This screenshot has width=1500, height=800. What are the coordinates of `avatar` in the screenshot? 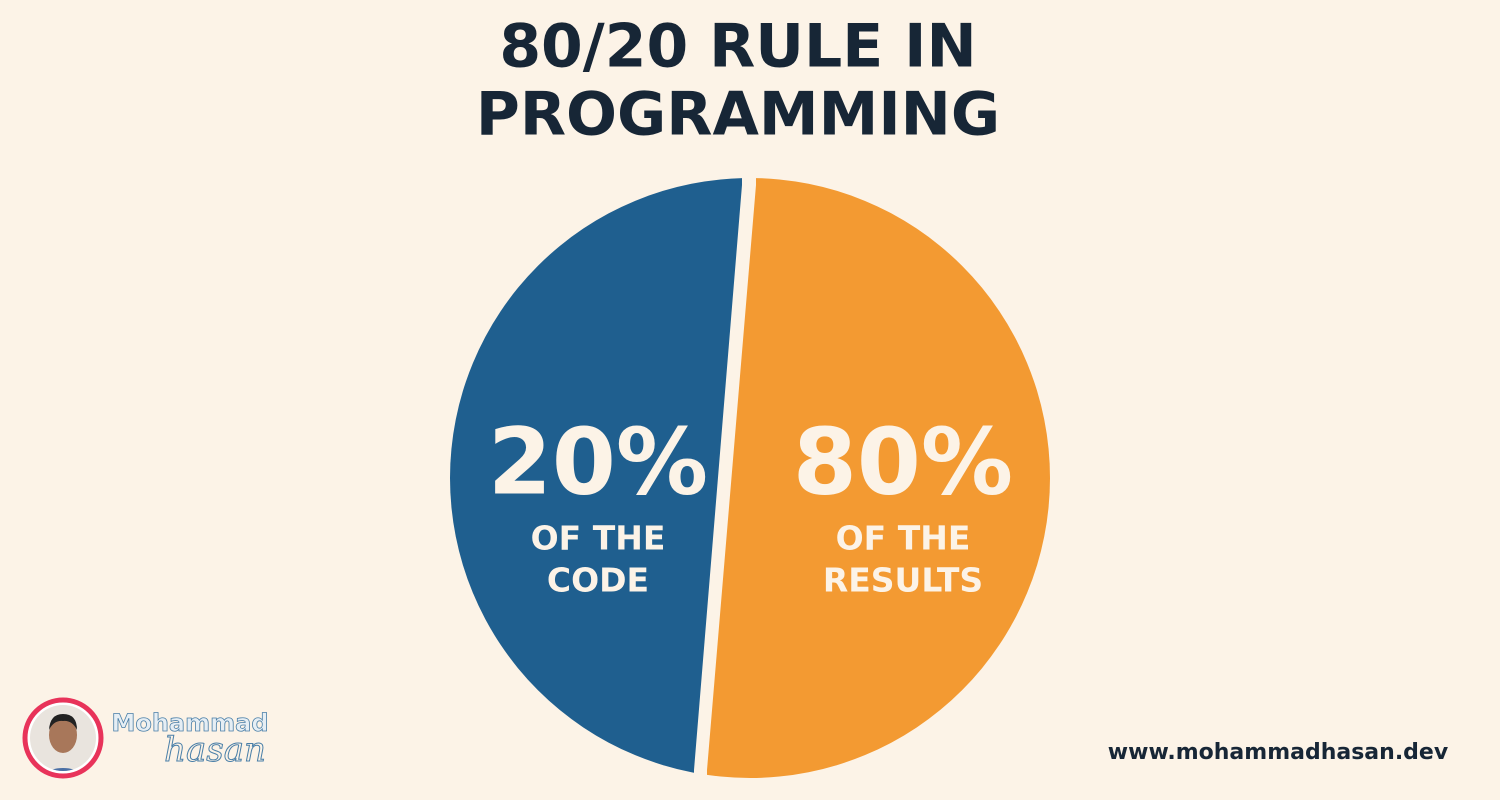 It's located at (63, 738).